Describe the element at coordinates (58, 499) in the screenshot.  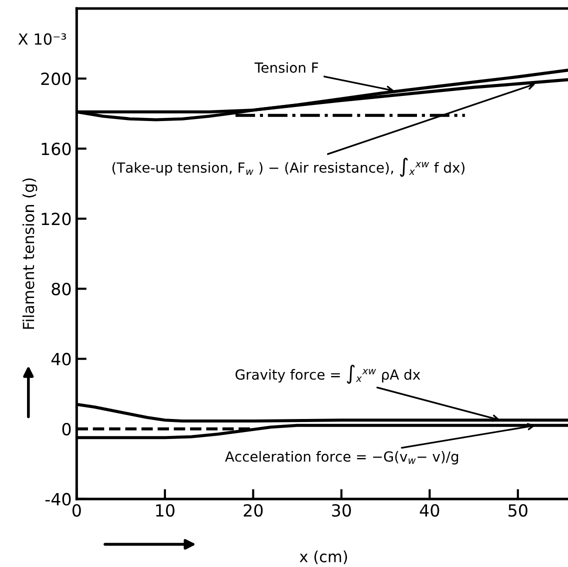
I see `y-tick-label: -40` at that location.